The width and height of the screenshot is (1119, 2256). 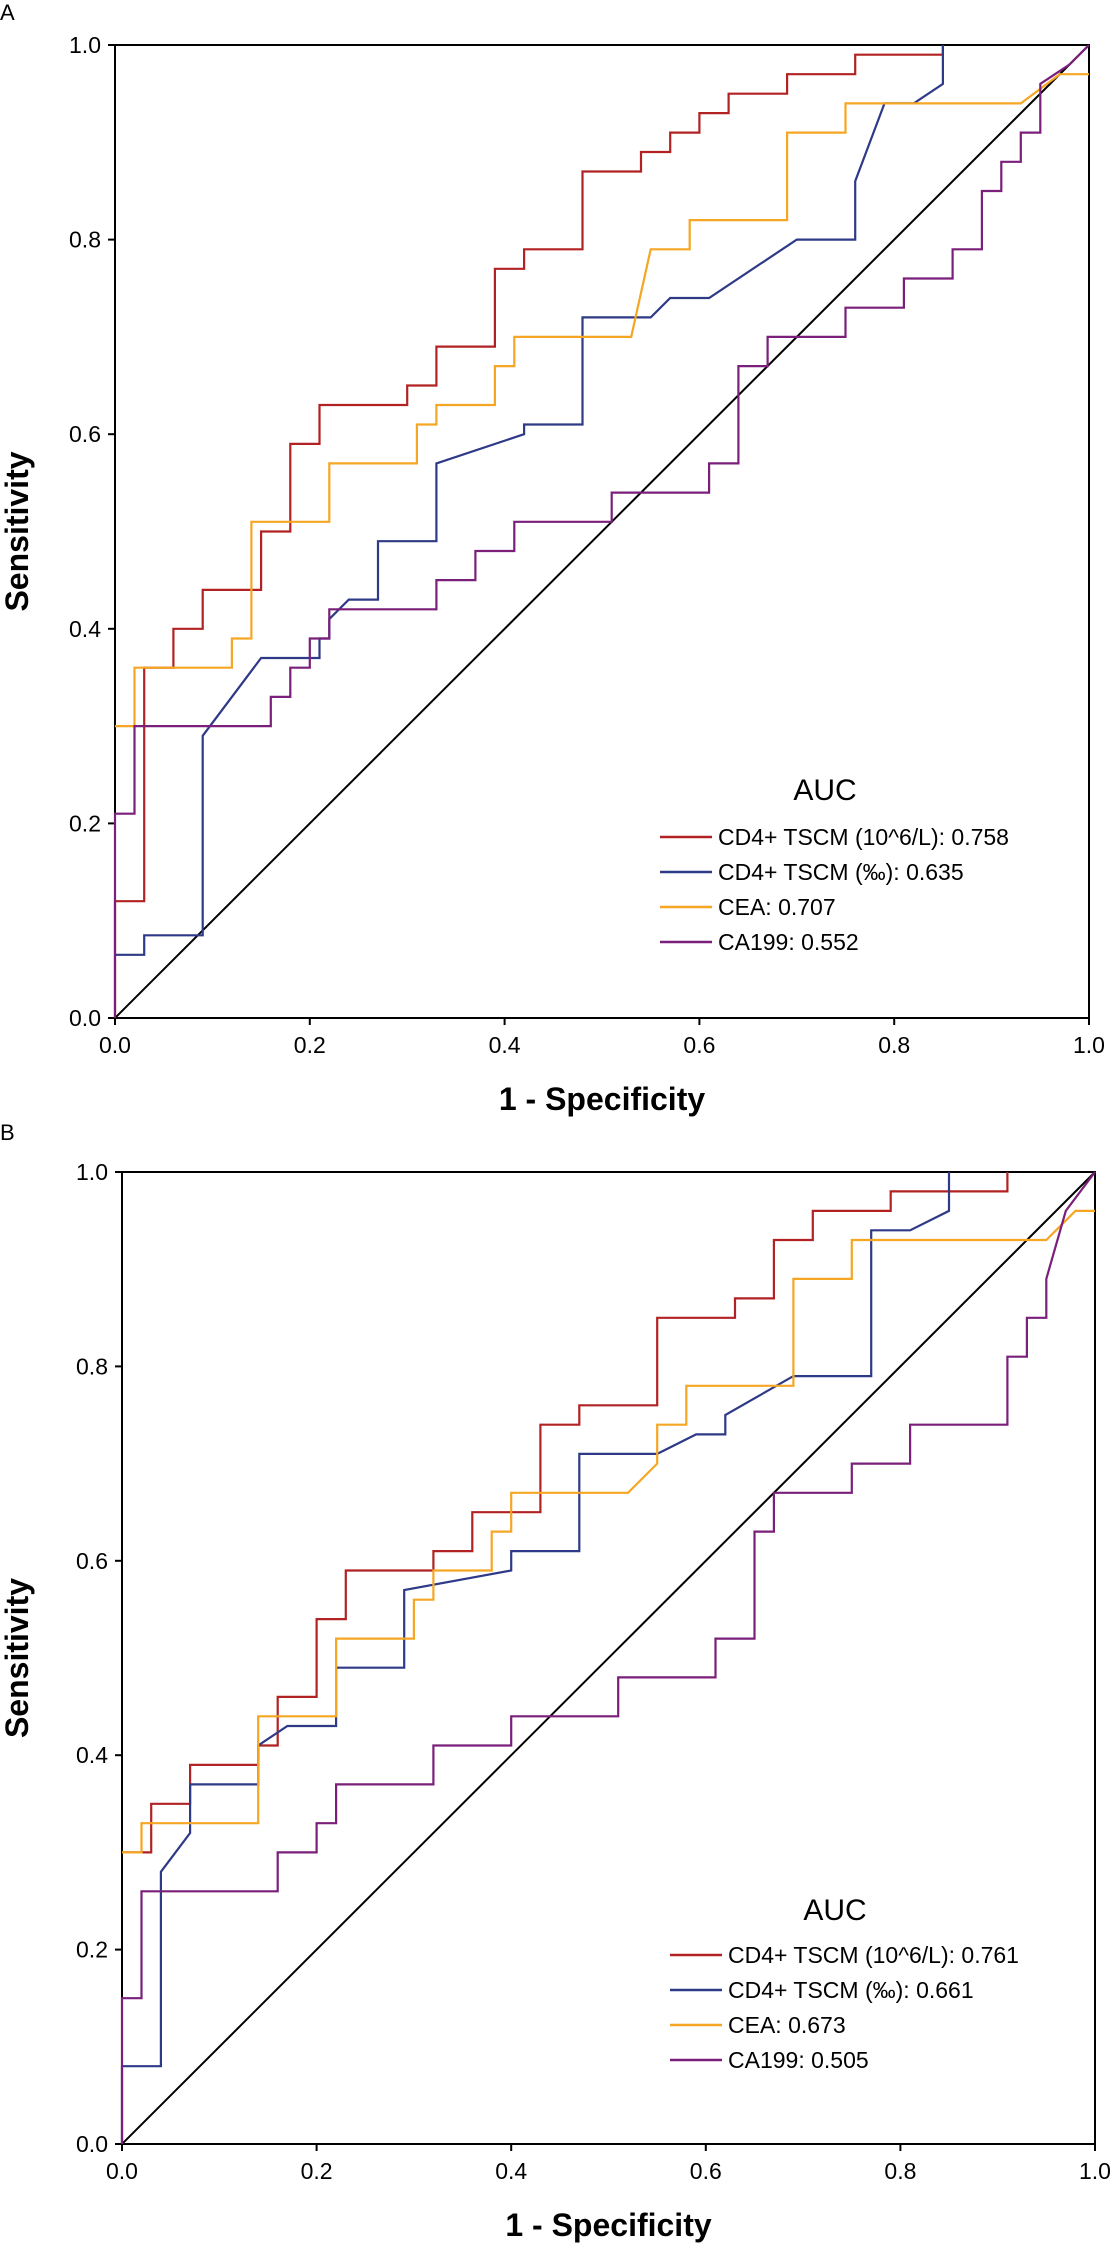 I want to click on legend-entry: CD4+ TSCM (10^6/L): 0.761, so click(x=873, y=1955).